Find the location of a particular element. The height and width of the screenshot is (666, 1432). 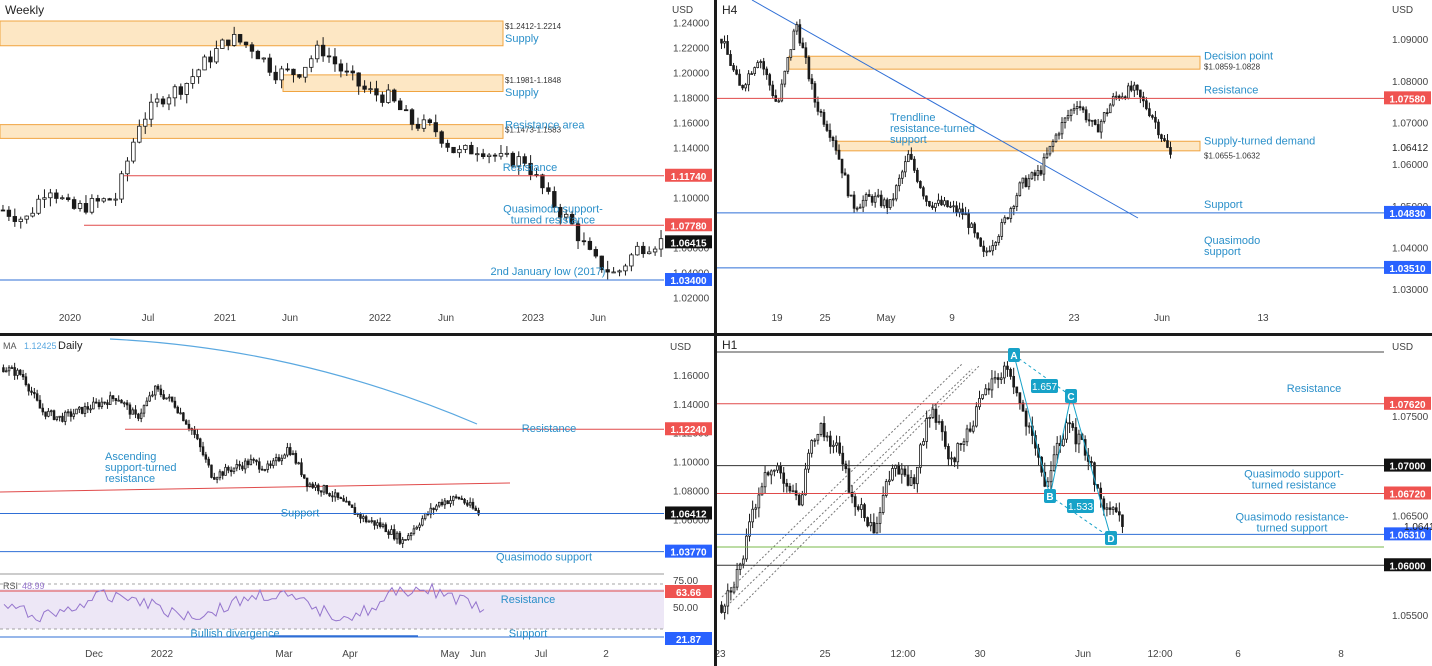

x-tick-label: 25 is located at coordinates (825, 654).